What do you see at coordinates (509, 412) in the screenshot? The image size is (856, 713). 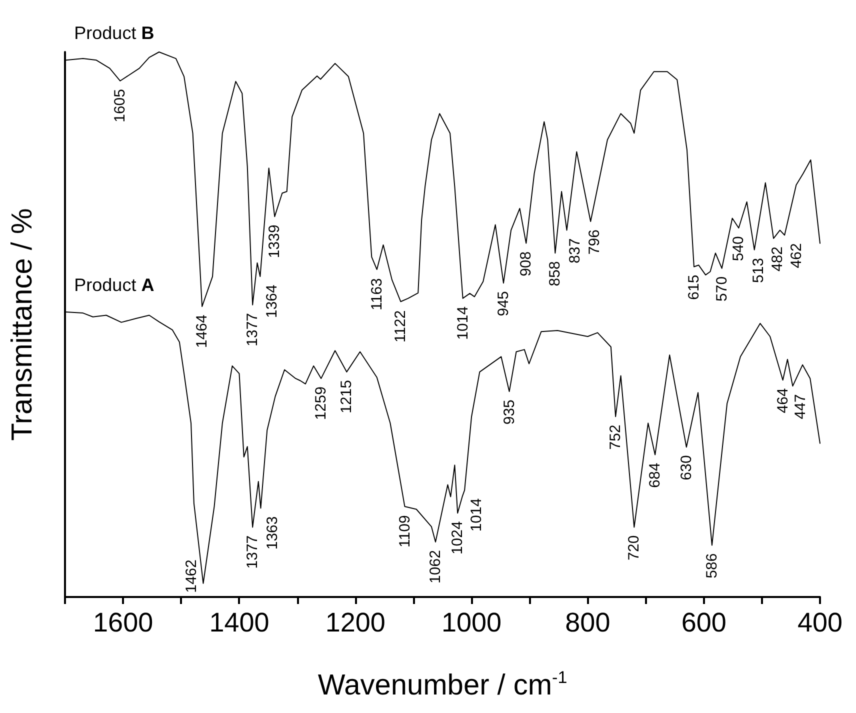 I see `annotation: 935` at bounding box center [509, 412].